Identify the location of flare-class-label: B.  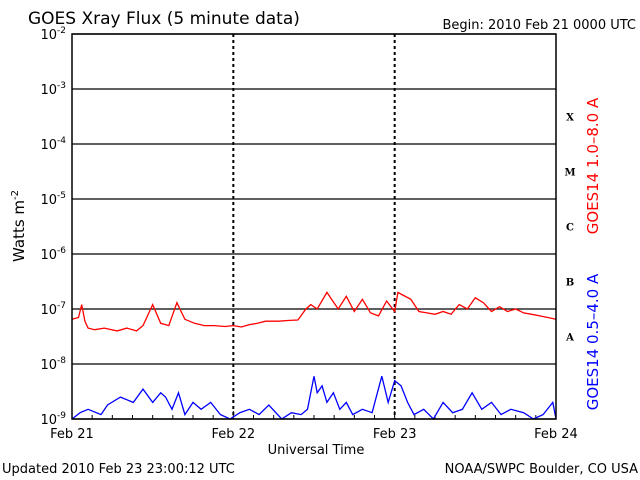
(570, 283).